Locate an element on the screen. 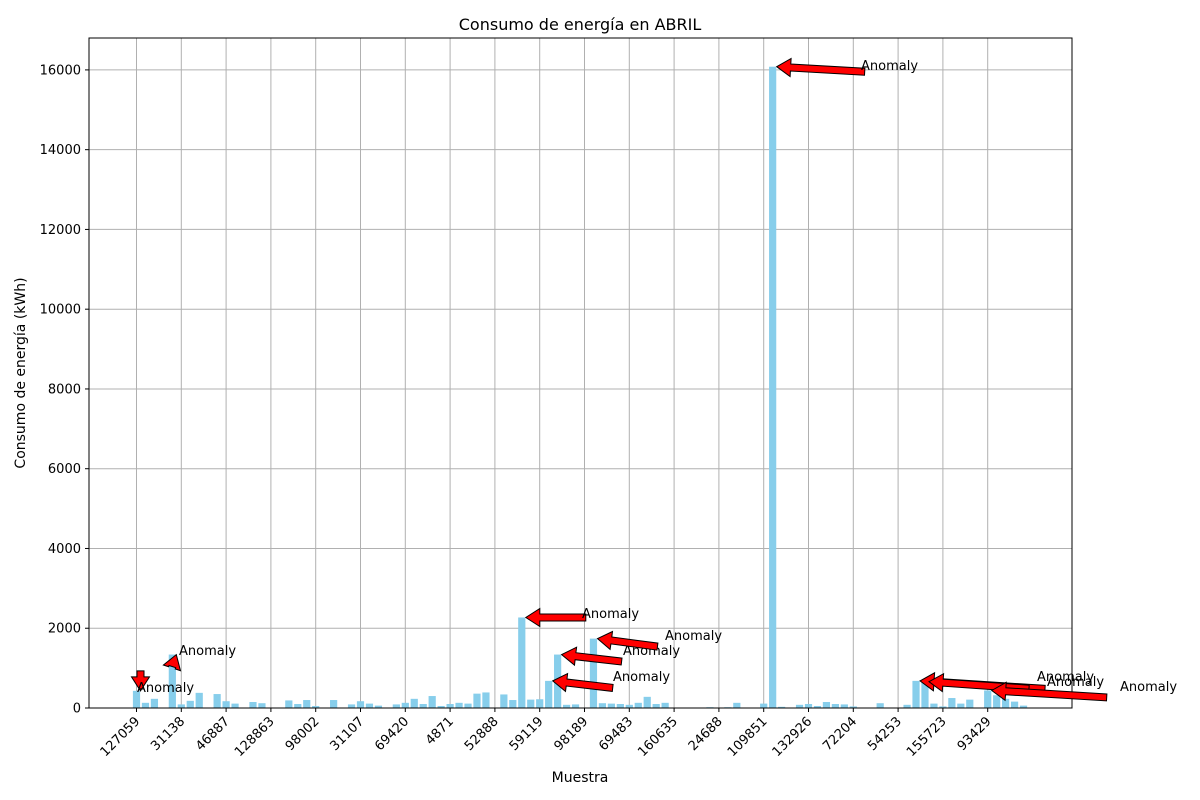 The height and width of the screenshot is (800, 1200). x-tick-label: 128863 is located at coordinates (255, 737).